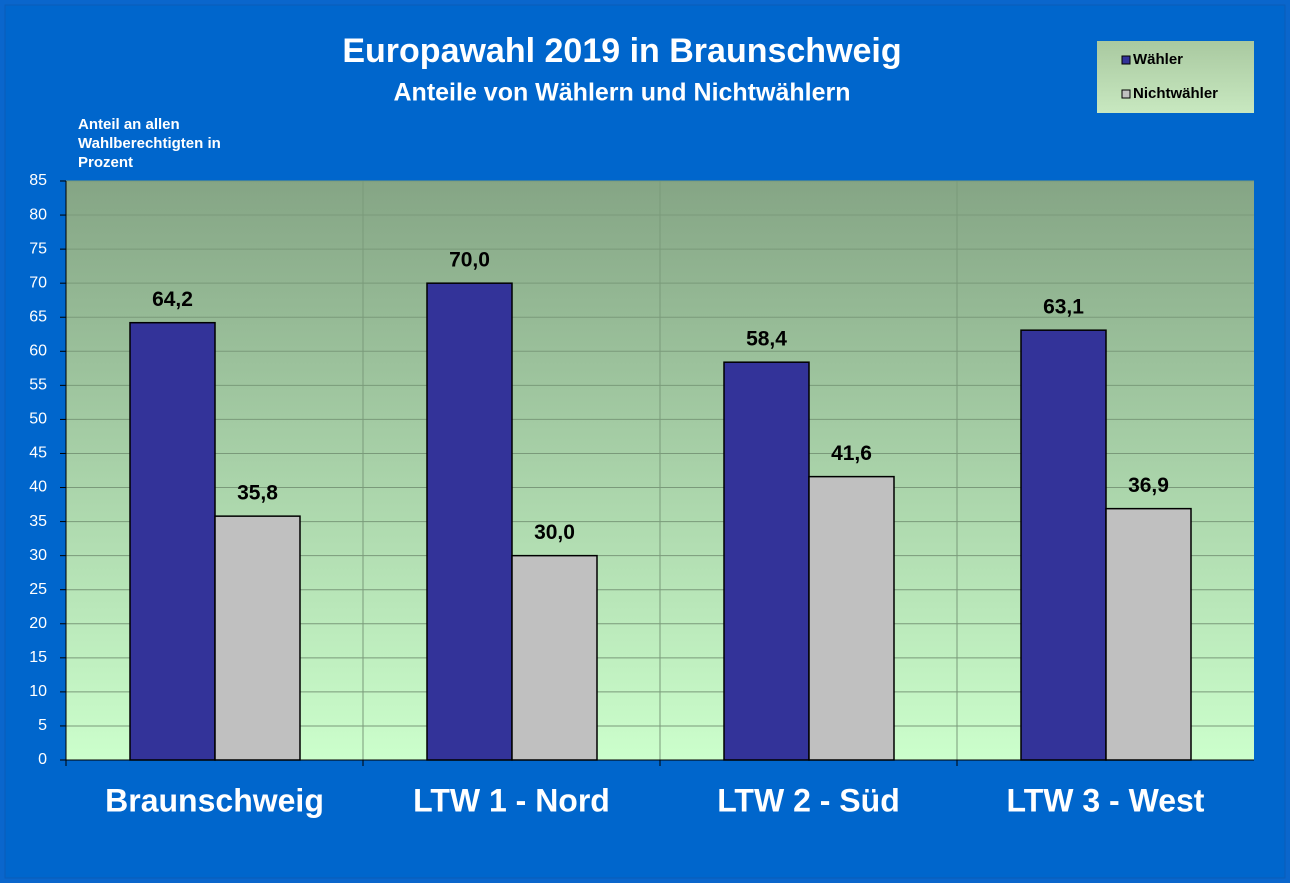  I want to click on data-label: 64,2, so click(172, 299).